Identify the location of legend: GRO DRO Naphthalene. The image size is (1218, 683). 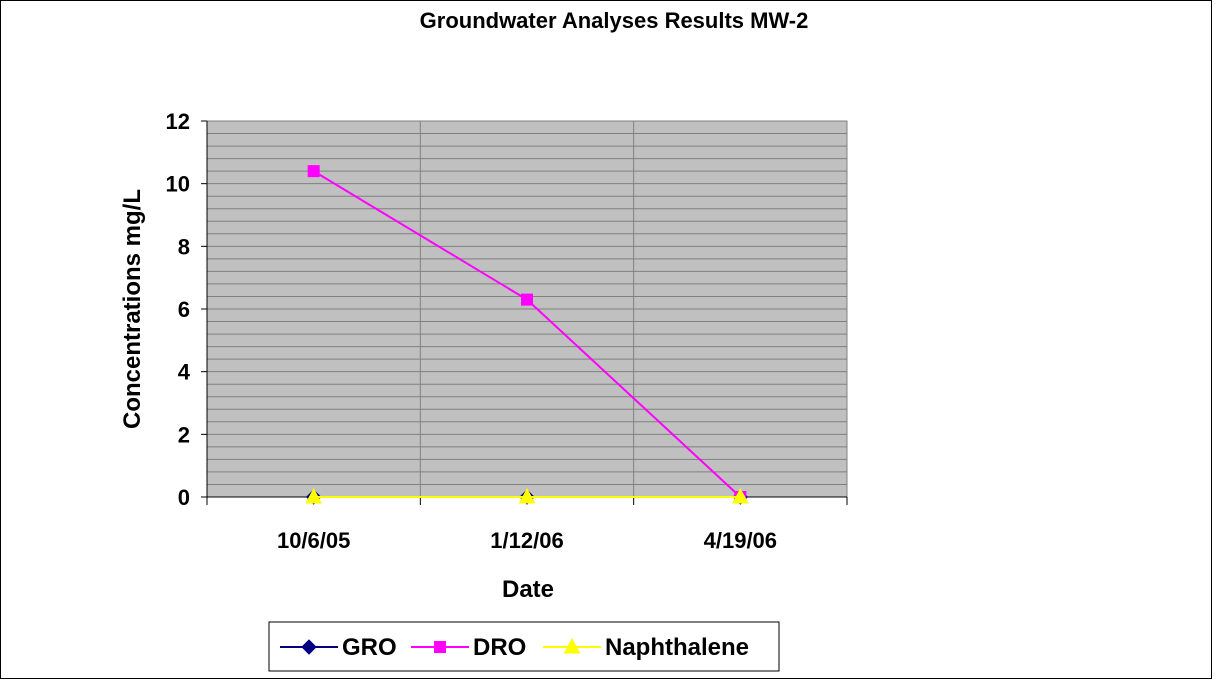
(524, 646).